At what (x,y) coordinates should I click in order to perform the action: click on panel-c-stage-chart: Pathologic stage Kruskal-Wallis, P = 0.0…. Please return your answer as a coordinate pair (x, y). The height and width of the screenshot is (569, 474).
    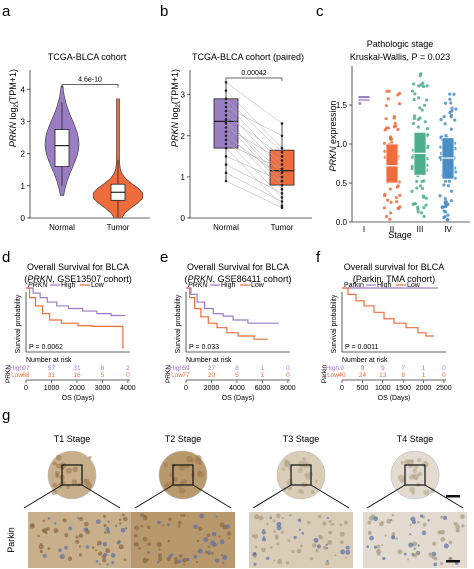
    Looking at the image, I should click on (399, 139).